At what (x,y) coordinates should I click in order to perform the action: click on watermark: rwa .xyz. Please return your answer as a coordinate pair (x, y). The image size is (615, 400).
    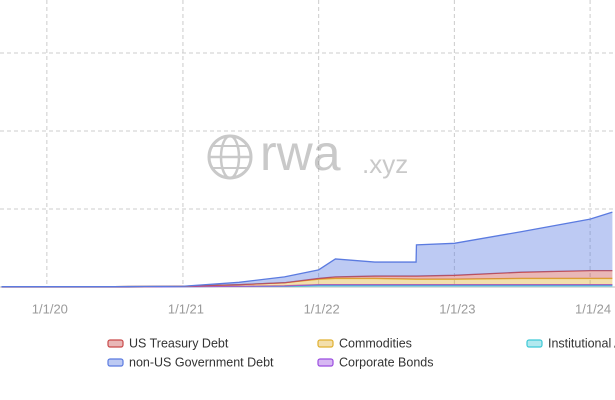
    Looking at the image, I should click on (307, 153).